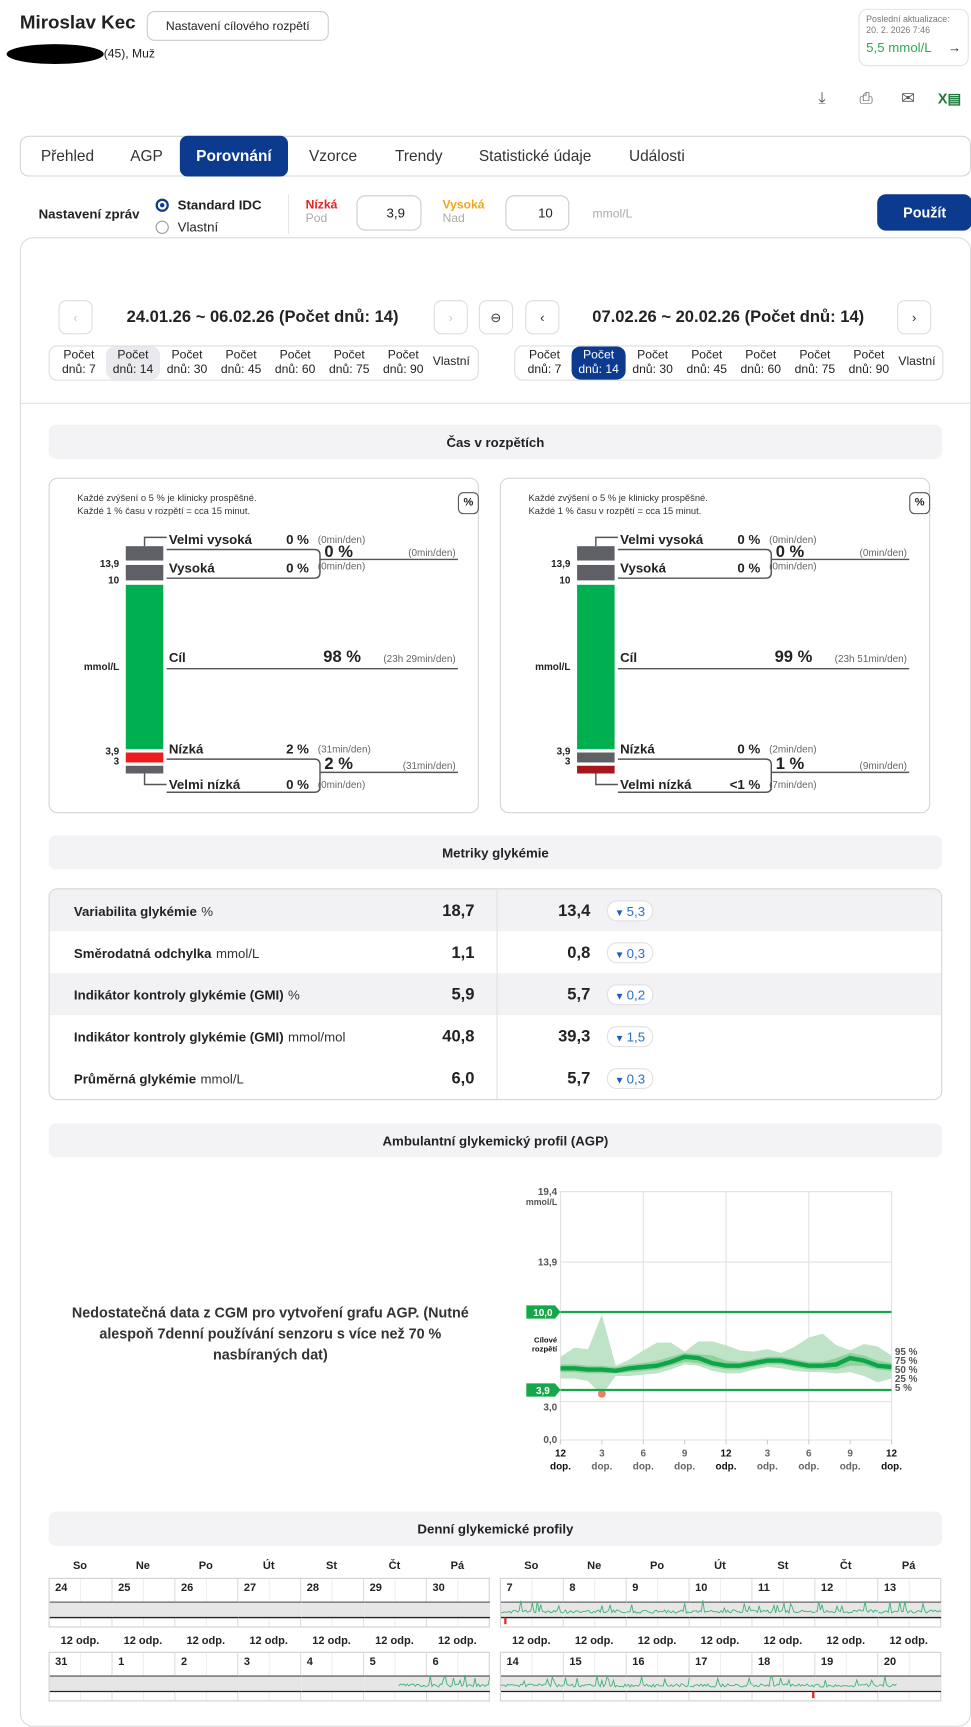  What do you see at coordinates (186, 227) in the screenshot?
I see `radio-custom: Vlastní` at bounding box center [186, 227].